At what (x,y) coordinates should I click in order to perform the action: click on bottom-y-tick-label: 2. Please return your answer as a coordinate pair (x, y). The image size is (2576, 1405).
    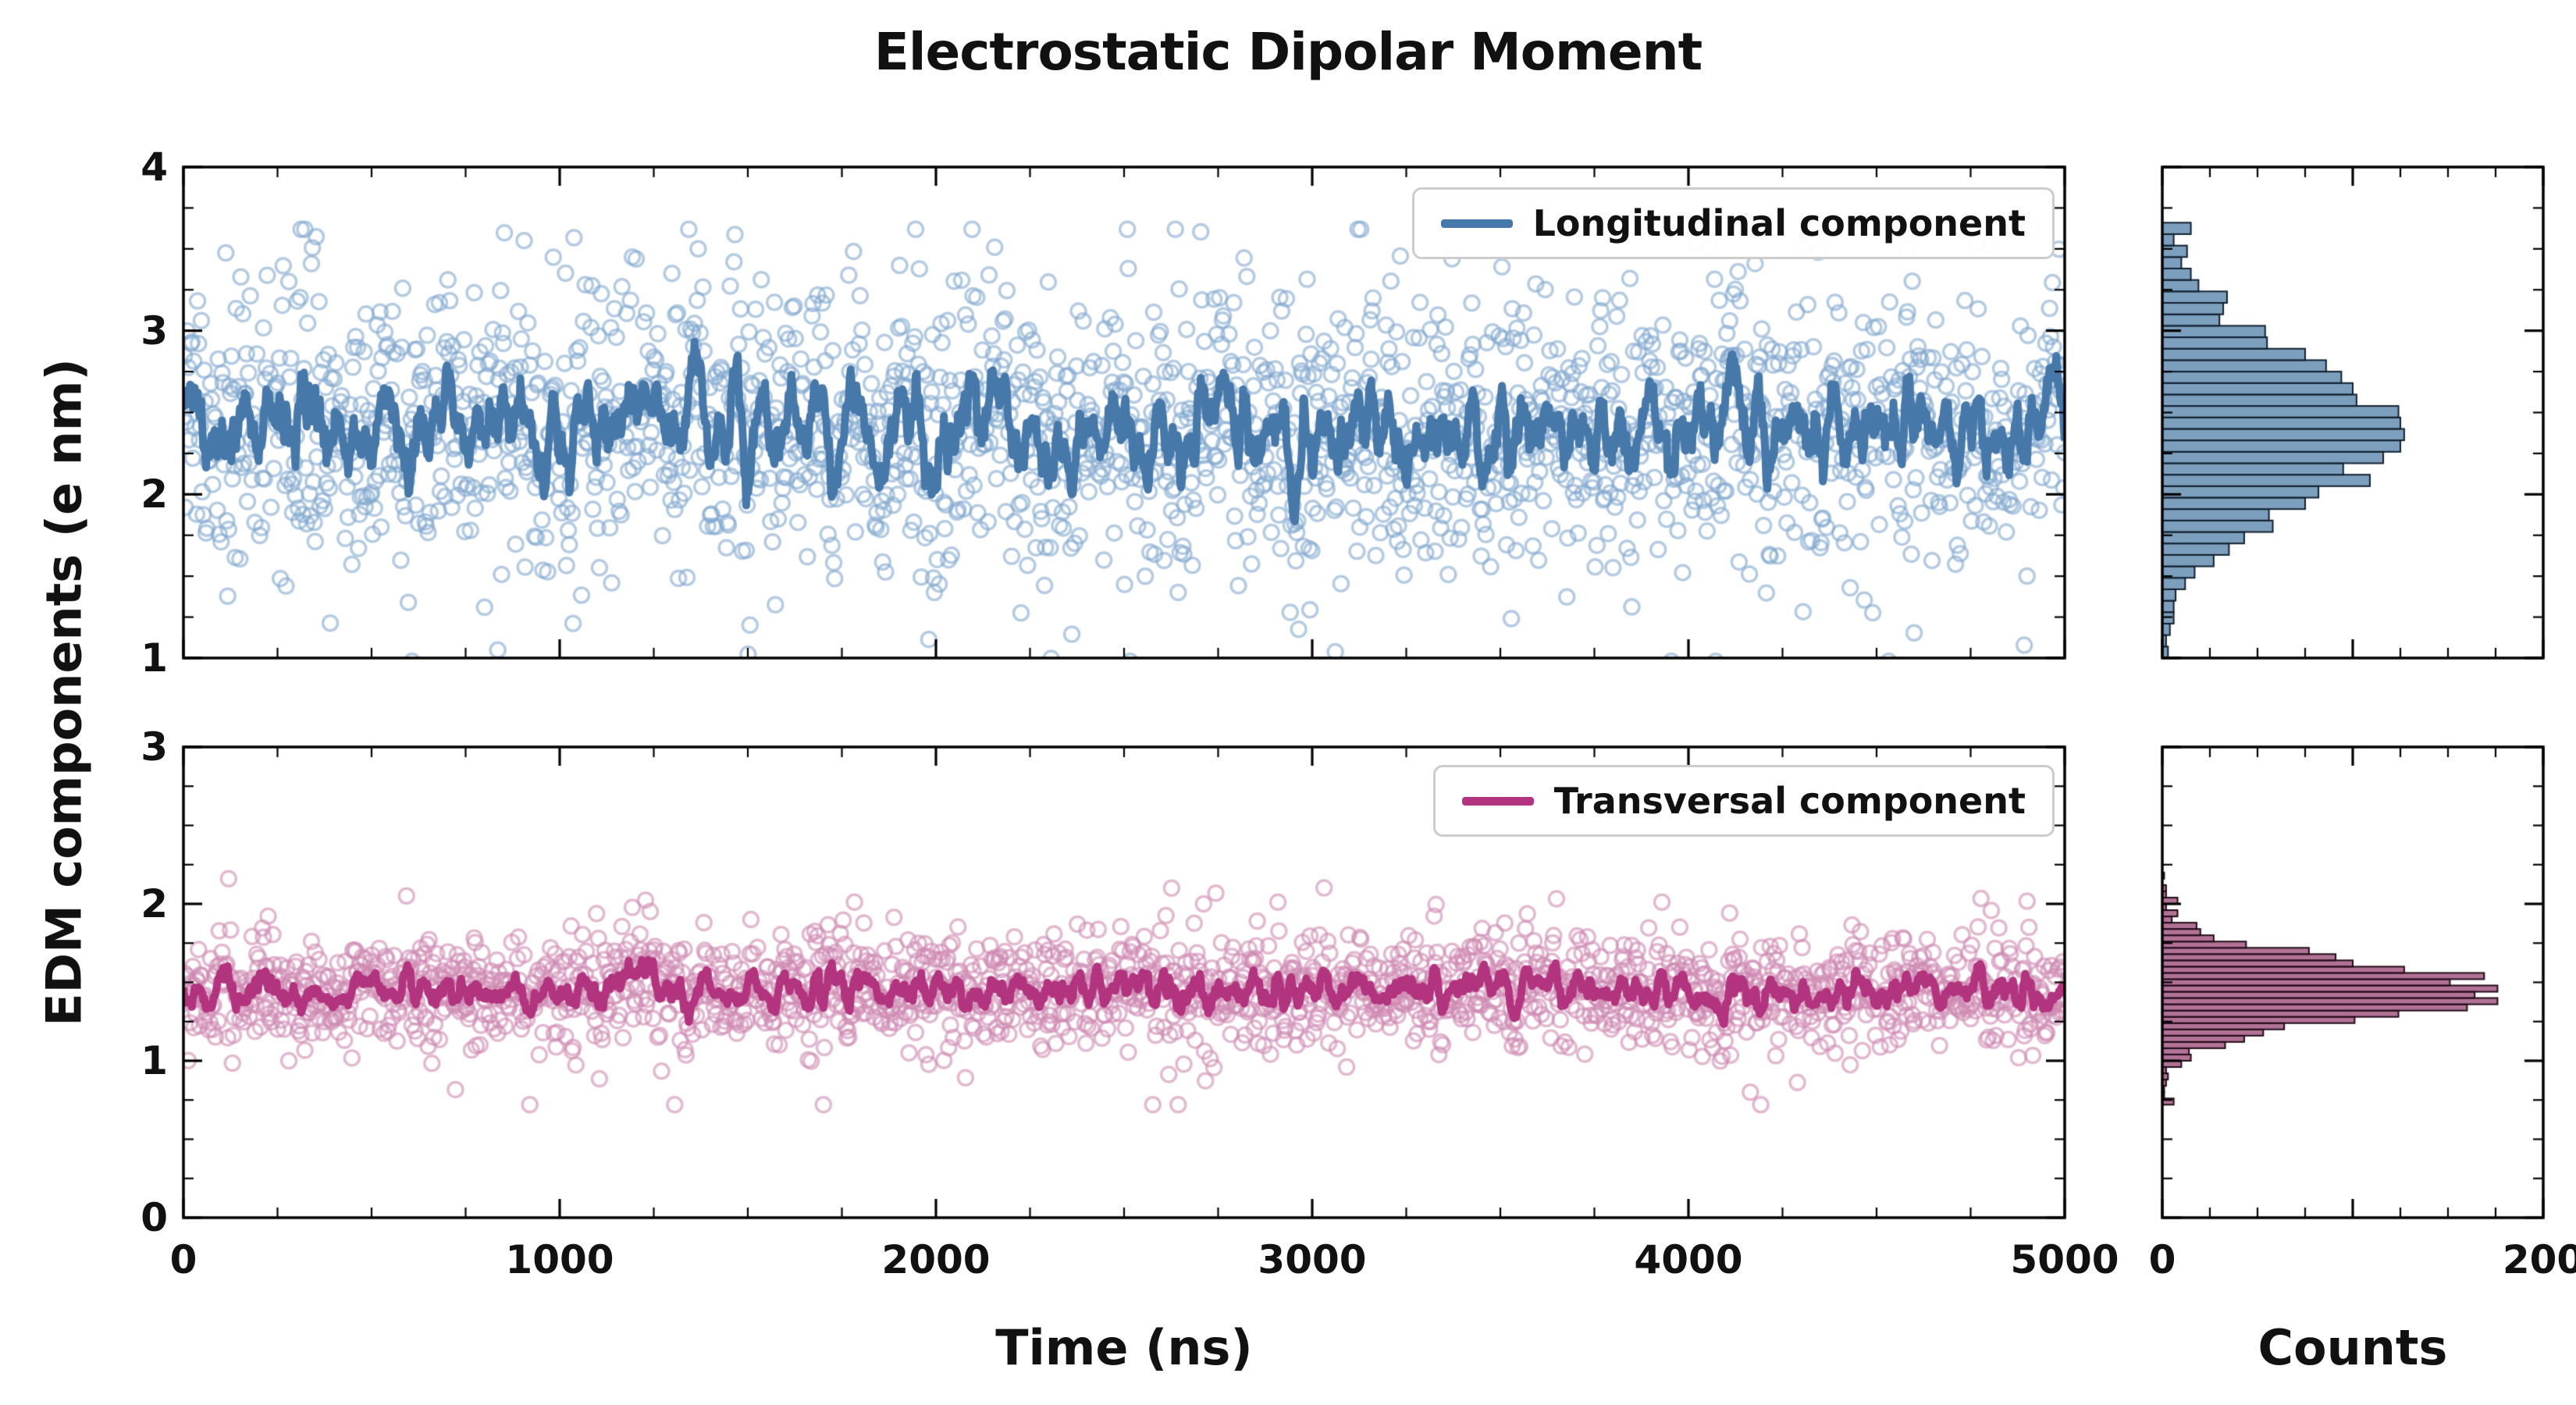
    Looking at the image, I should click on (154, 904).